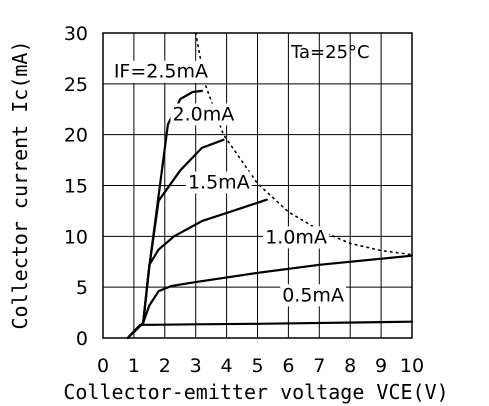 Image resolution: width=489 pixels, height=406 pixels. Describe the element at coordinates (330, 52) in the screenshot. I see `temperature-annotation: Ta=25°C` at that location.